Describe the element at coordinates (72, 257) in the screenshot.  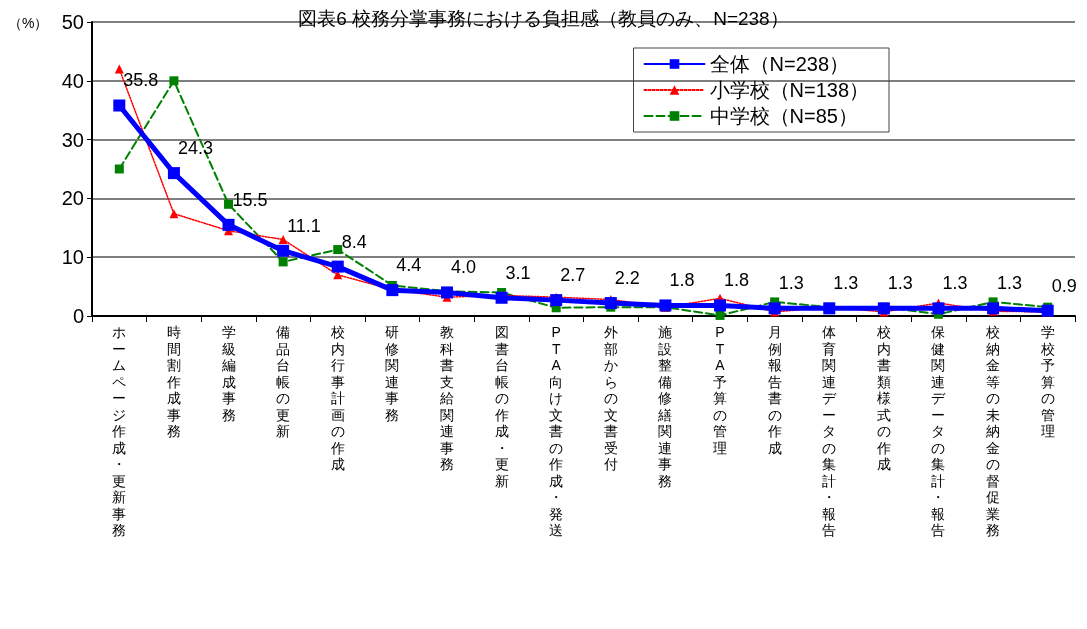
I see `y-tick-label: 10` at that location.